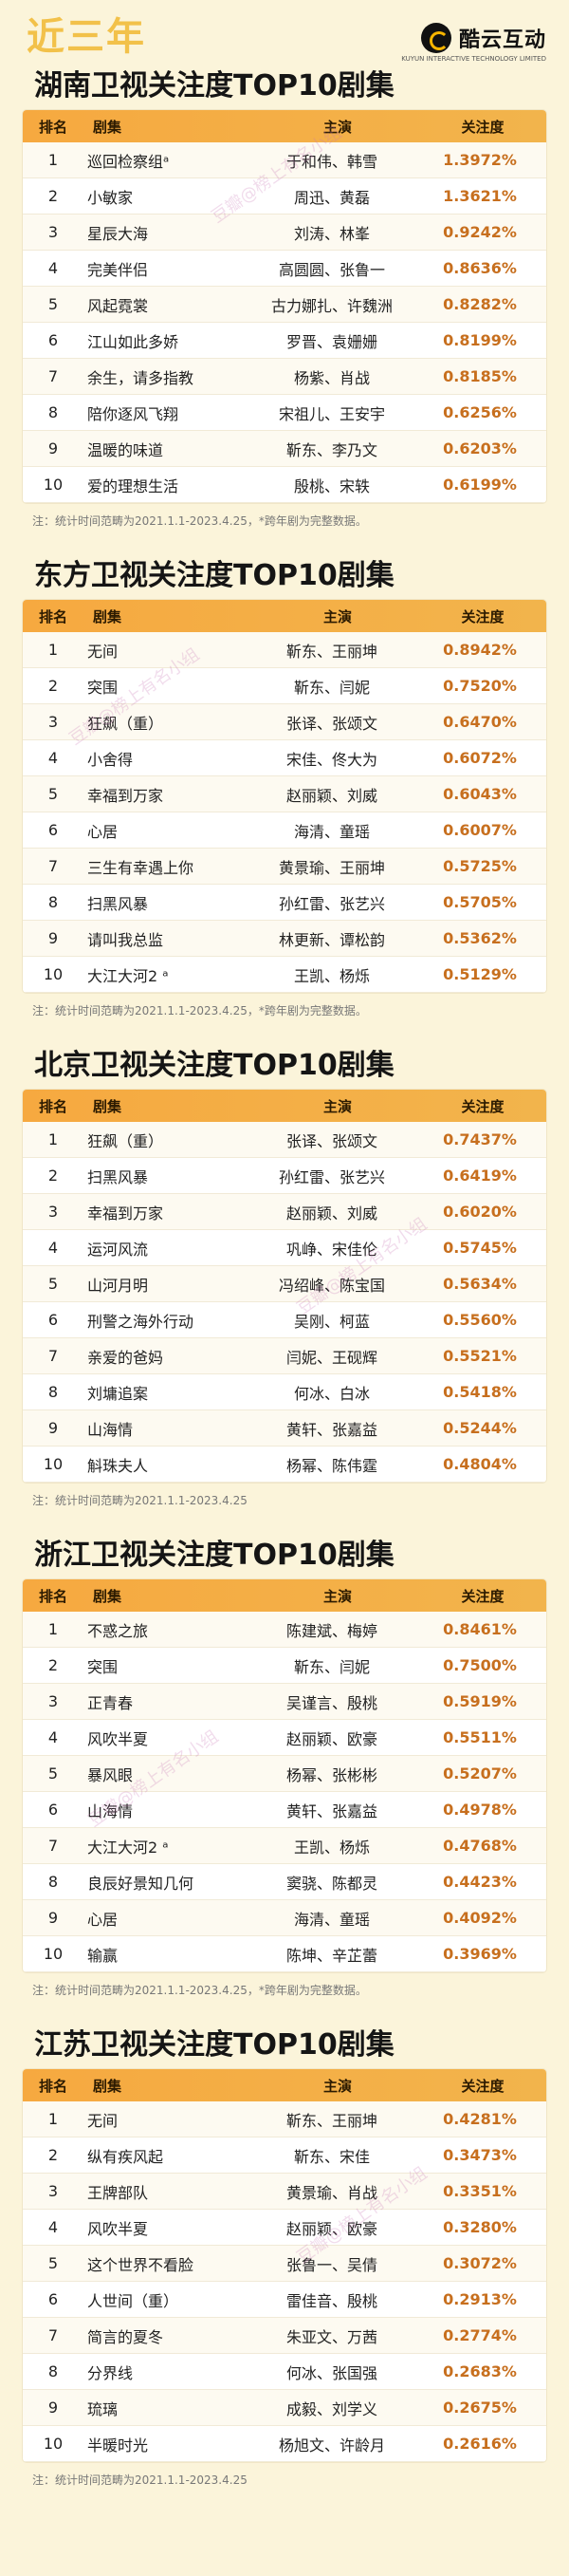 This screenshot has height=2576, width=569. I want to click on attention-score-cell: 0.7437%, so click(480, 1139).